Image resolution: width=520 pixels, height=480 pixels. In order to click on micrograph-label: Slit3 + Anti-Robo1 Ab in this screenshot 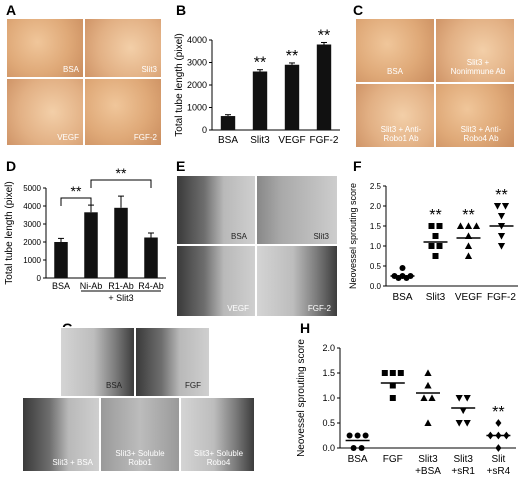, I will do `click(401, 134)`.